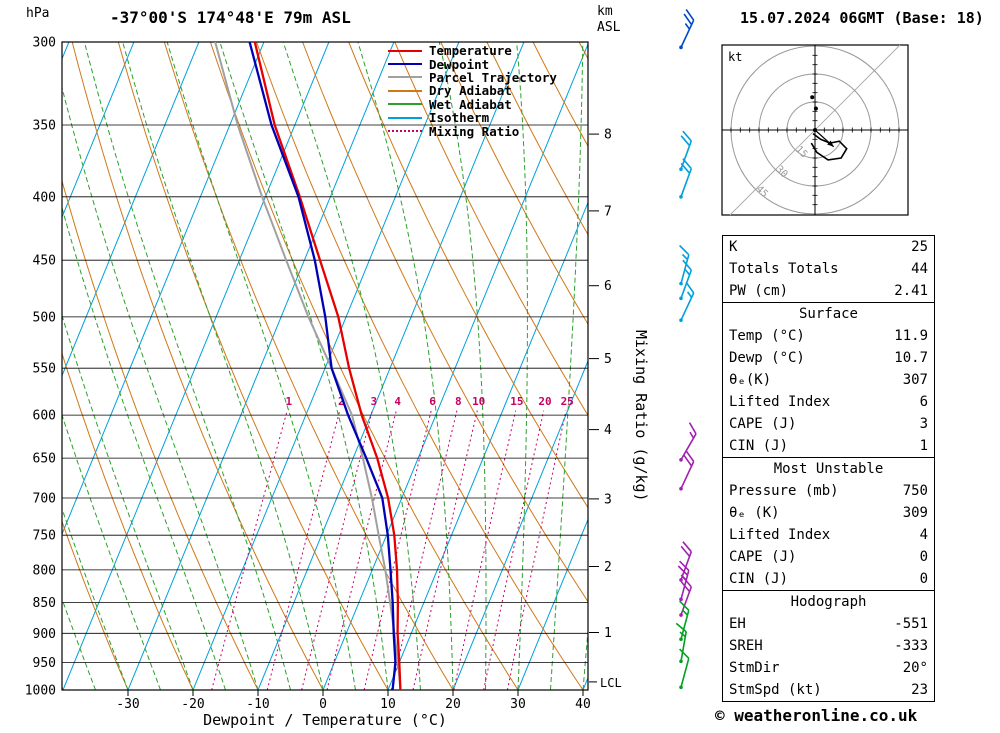 Image resolution: width=1000 pixels, height=733 pixels. What do you see at coordinates (828, 690) in the screenshot?
I see `stats-row: StmSpd (kt) 23` at bounding box center [828, 690].